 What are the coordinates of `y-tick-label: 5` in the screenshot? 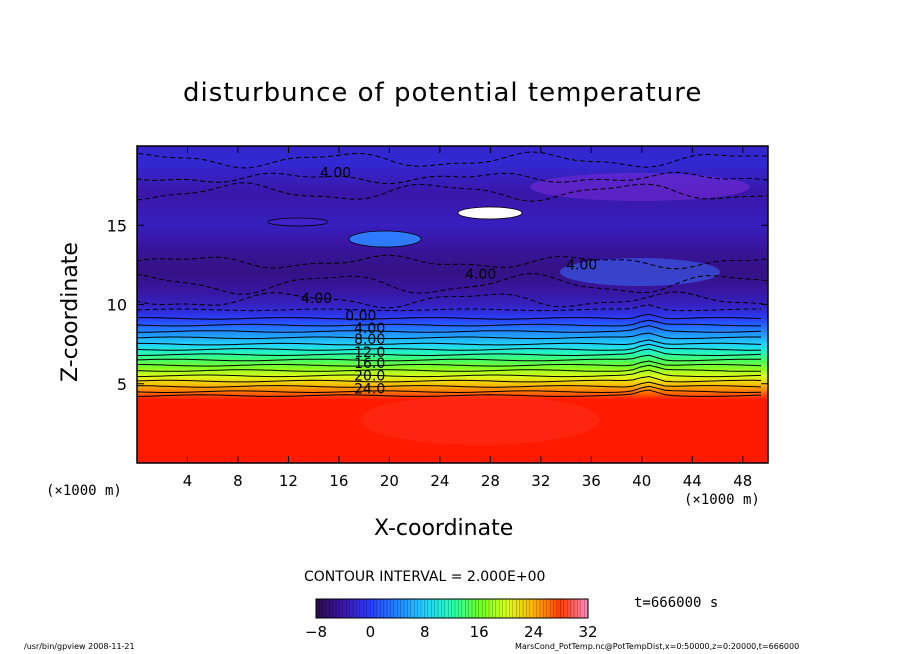 It's located at (122, 384).